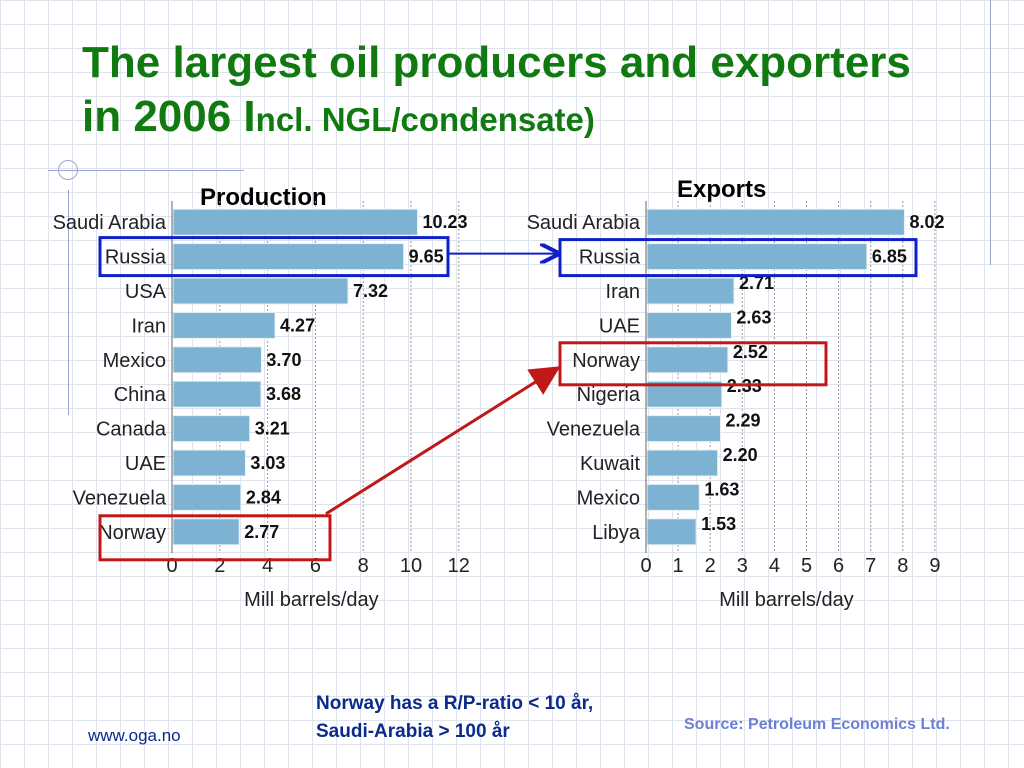  I want to click on category-label: Nigeria, so click(609, 395).